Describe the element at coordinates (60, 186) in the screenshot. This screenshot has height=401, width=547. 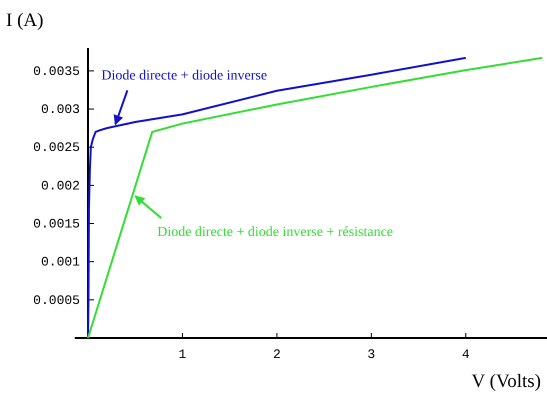
I see `y-tick-label: 0.002` at that location.